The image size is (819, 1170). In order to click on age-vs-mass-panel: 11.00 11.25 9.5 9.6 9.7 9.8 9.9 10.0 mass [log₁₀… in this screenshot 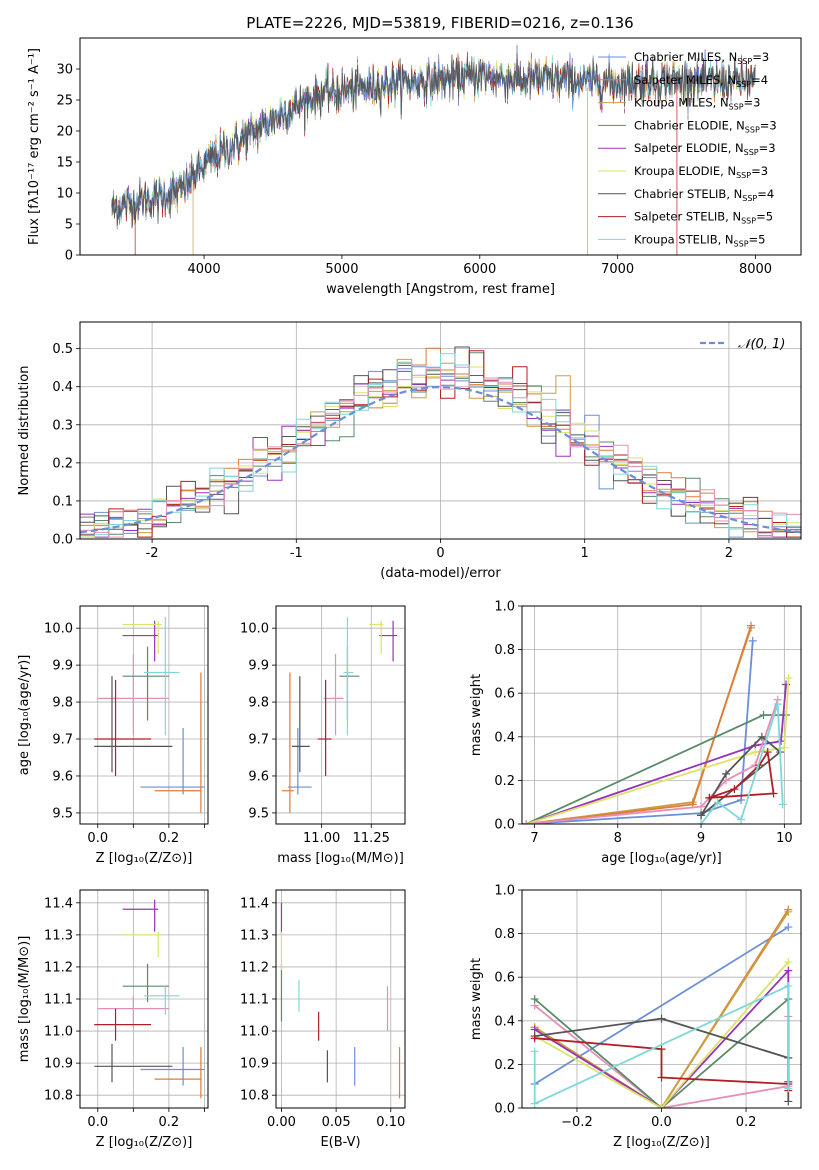, I will do `click(323, 735)`.